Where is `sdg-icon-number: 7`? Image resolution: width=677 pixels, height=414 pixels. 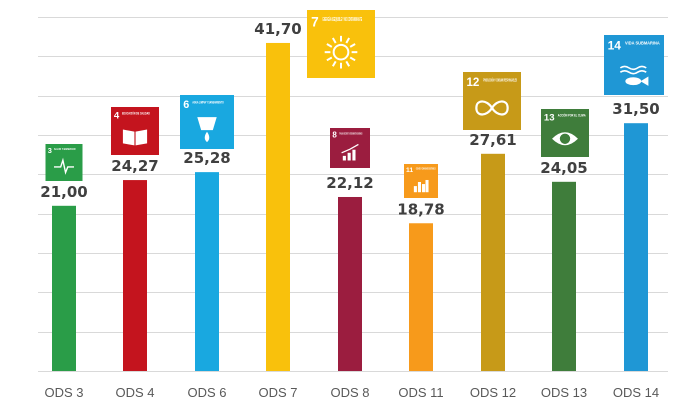 sdg-icon-number: 7 is located at coordinates (315, 21).